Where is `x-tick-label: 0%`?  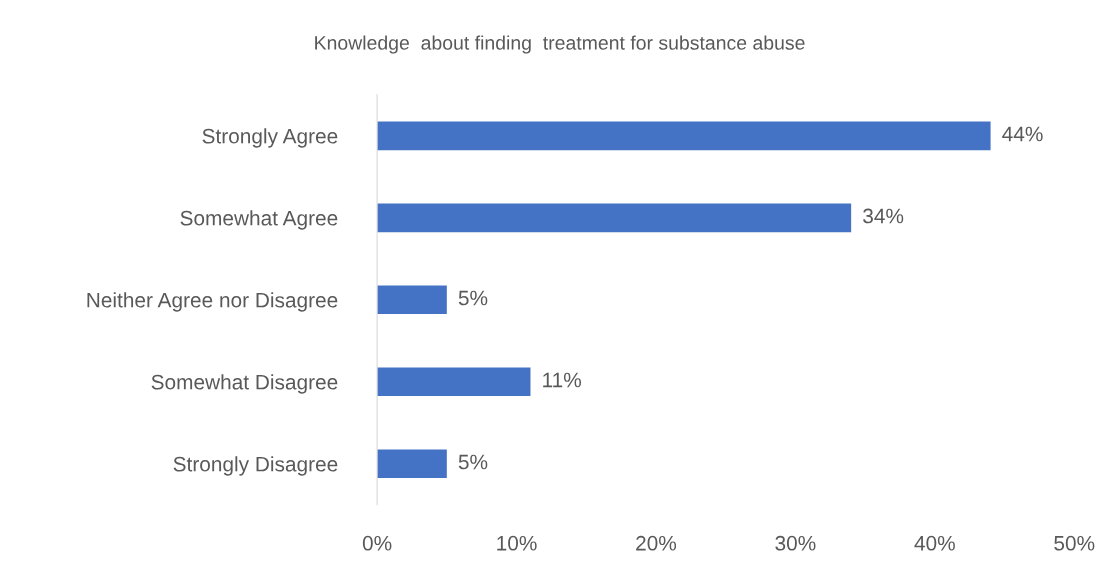 x-tick-label: 0% is located at coordinates (377, 543).